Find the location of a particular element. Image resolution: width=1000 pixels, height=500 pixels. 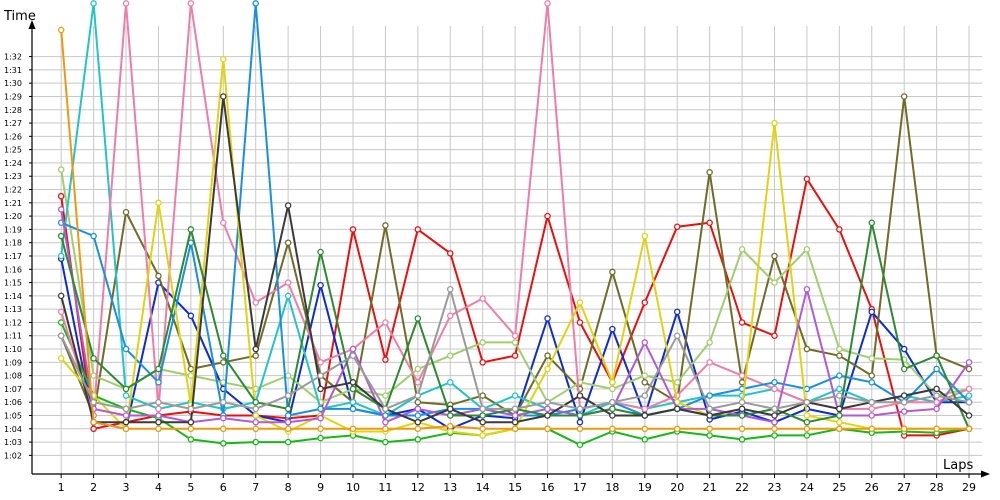

x-tick-label: 5 is located at coordinates (190, 487).